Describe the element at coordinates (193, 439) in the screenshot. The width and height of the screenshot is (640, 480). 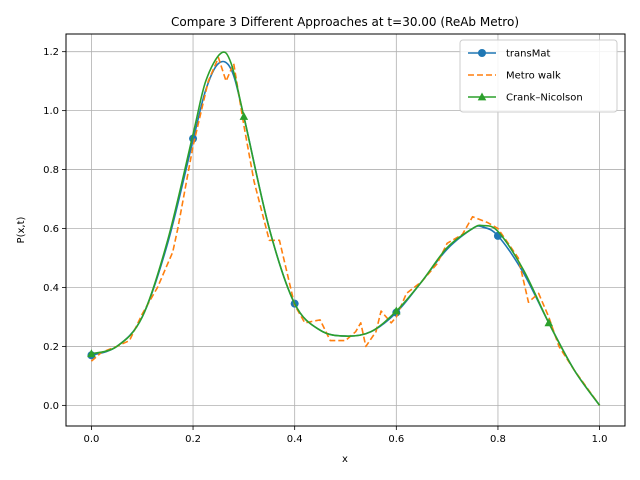
I see `x-tick-label: 0.2` at that location.